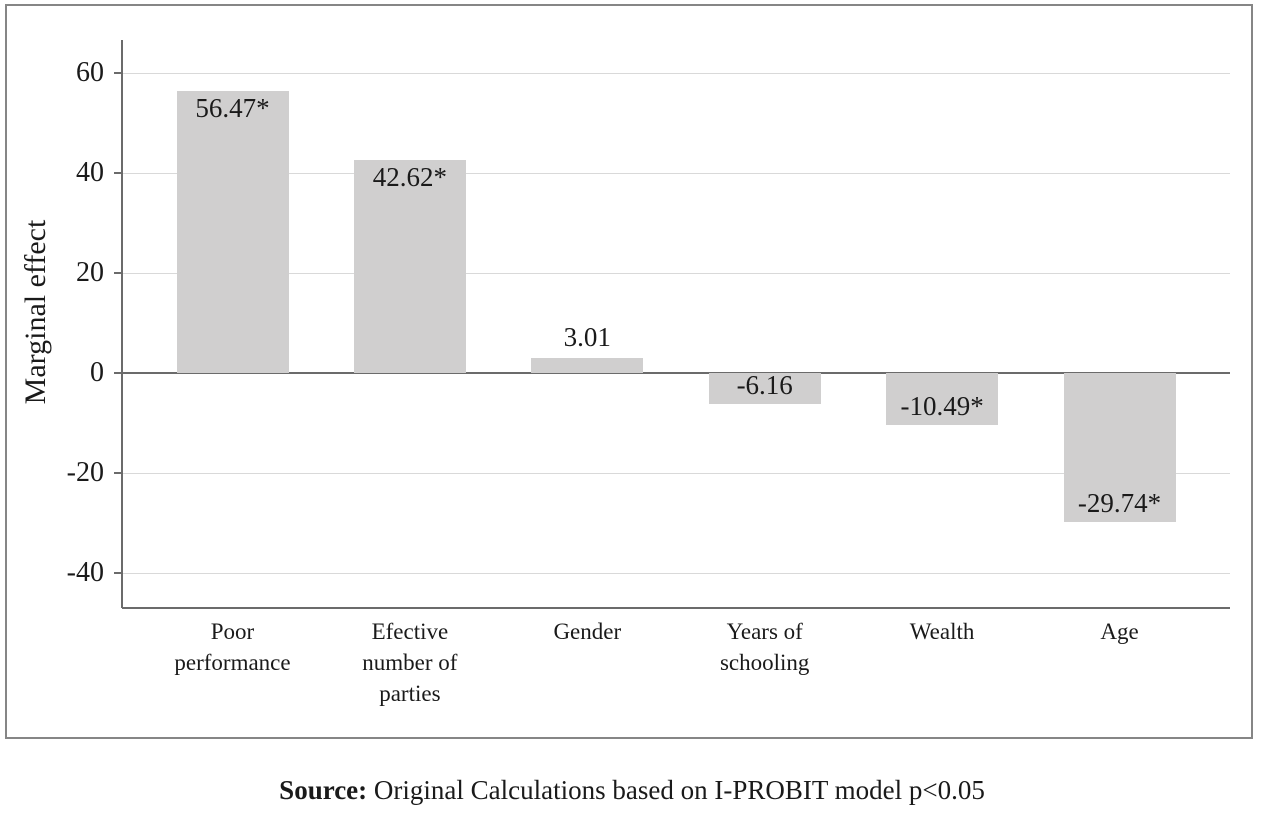  Describe the element at coordinates (587, 631) in the screenshot. I see `x-category-label: Gender` at that location.